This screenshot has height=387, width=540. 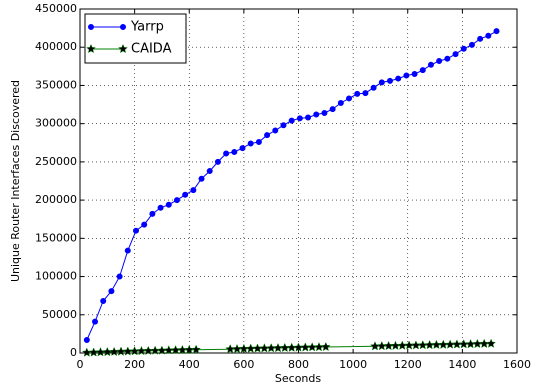 I want to click on x-tick-label: 400, so click(x=189, y=364).